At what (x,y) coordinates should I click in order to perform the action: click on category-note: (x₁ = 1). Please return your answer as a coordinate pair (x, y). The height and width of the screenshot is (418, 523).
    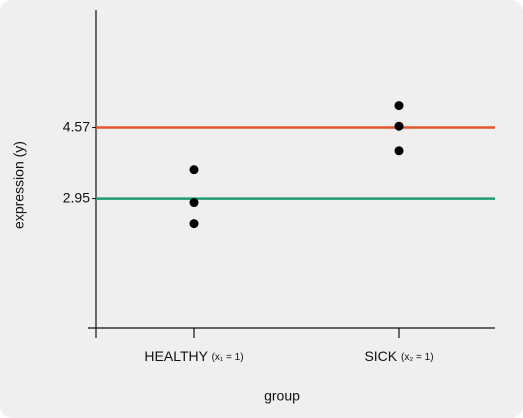
    Looking at the image, I should click on (228, 357).